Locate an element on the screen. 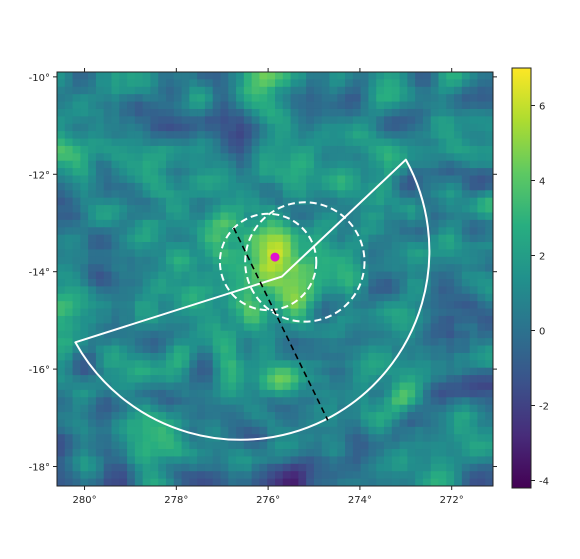 Image resolution: width=580 pixels, height=559 pixels. y-tick-label: -18° is located at coordinates (39, 468).